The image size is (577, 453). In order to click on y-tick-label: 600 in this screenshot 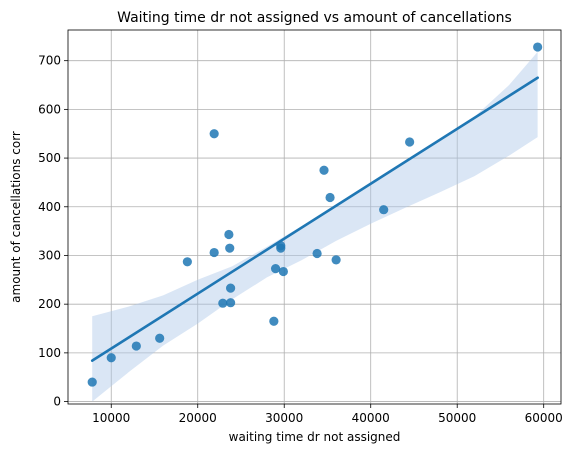, I will do `click(49, 109)`.